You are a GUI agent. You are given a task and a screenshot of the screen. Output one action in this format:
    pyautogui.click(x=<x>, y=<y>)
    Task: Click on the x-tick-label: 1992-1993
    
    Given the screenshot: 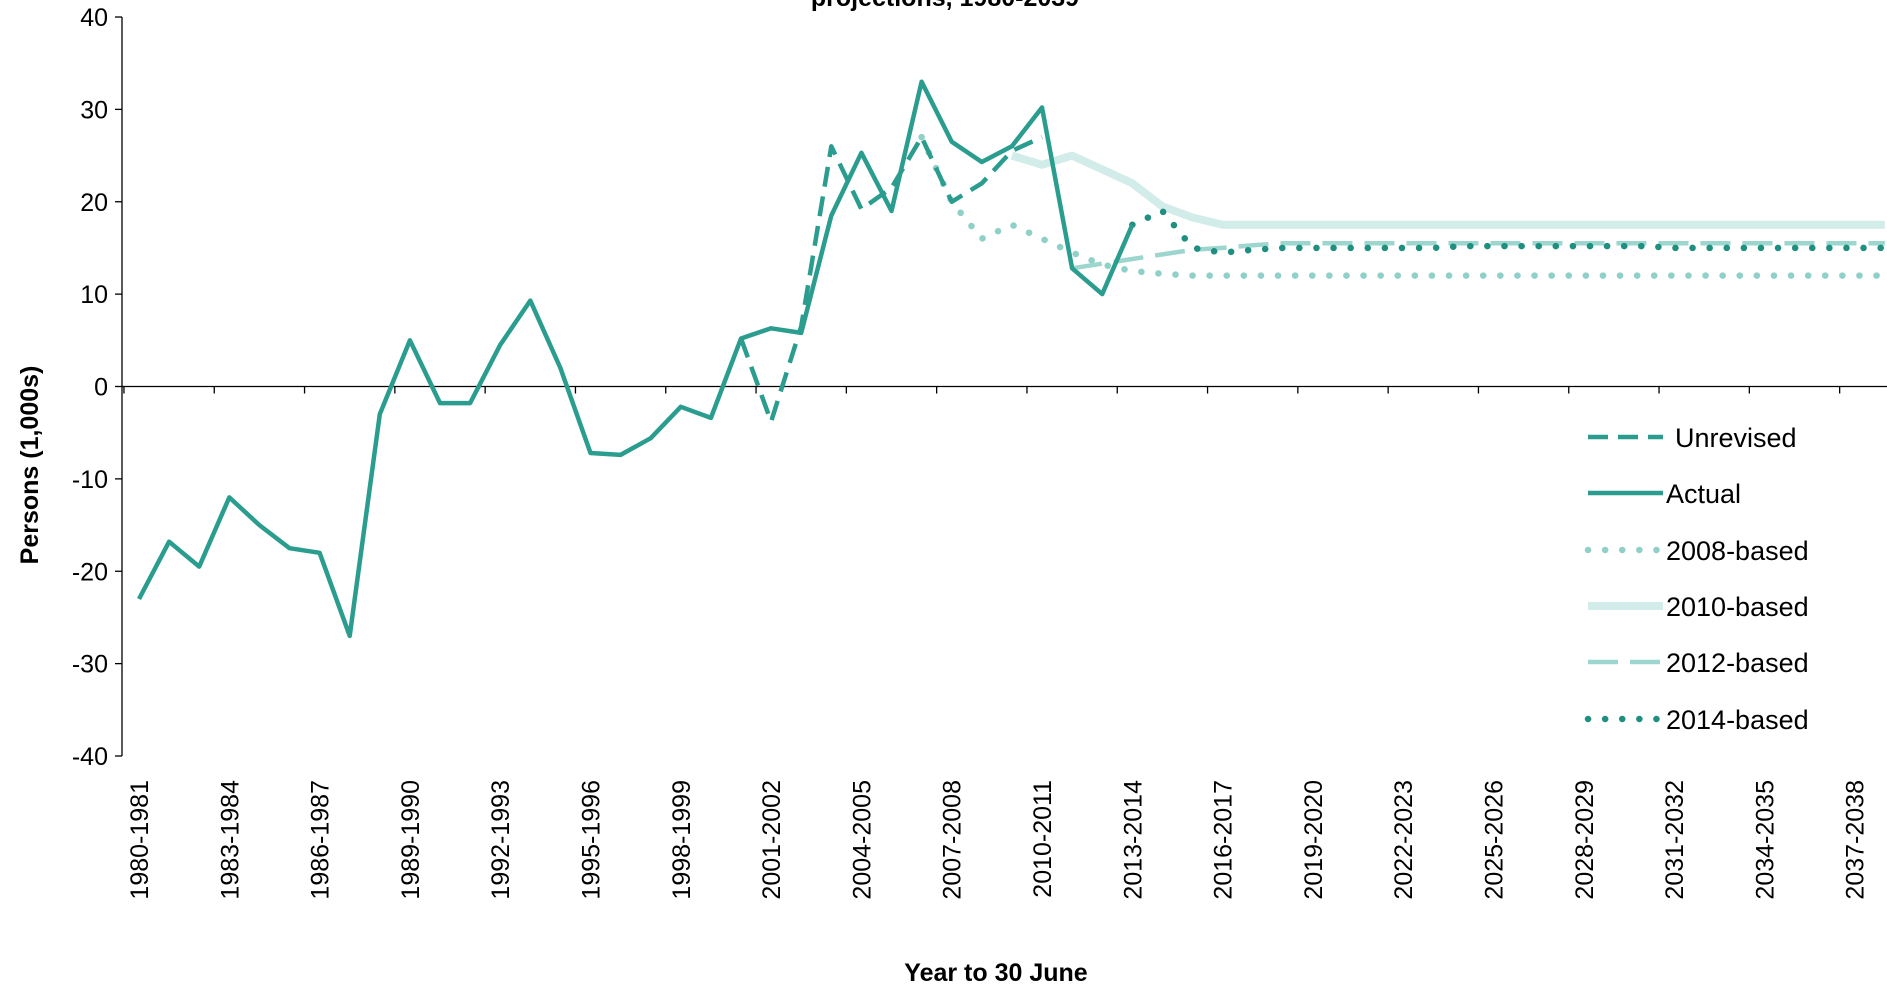 What is the action you would take?
    pyautogui.click(x=501, y=840)
    